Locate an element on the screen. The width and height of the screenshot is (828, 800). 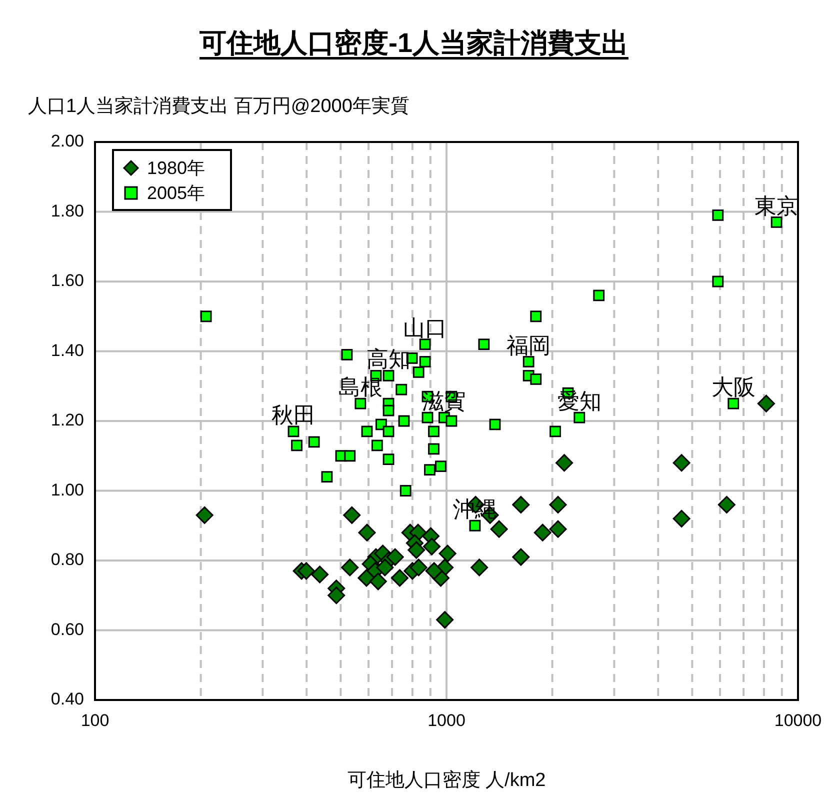
y-tick-label: 1.40 is located at coordinates (67, 350).